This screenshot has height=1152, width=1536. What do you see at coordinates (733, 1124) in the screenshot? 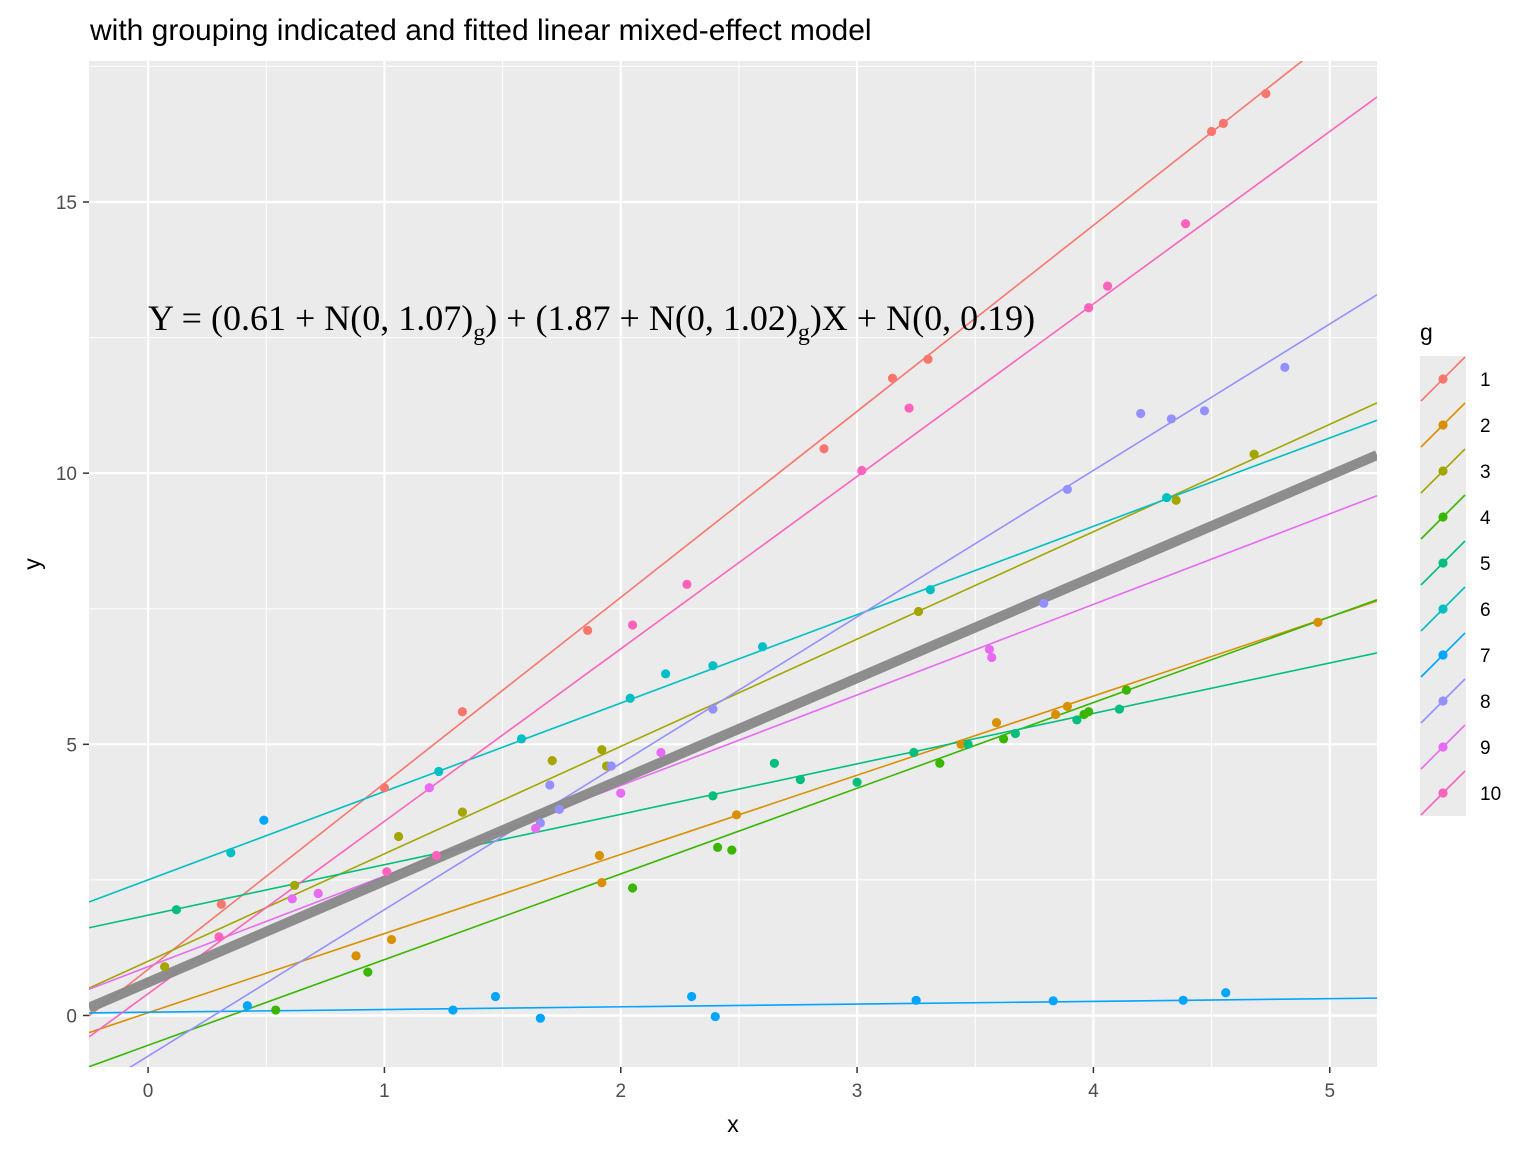
I see `x-axis-title: x` at bounding box center [733, 1124].